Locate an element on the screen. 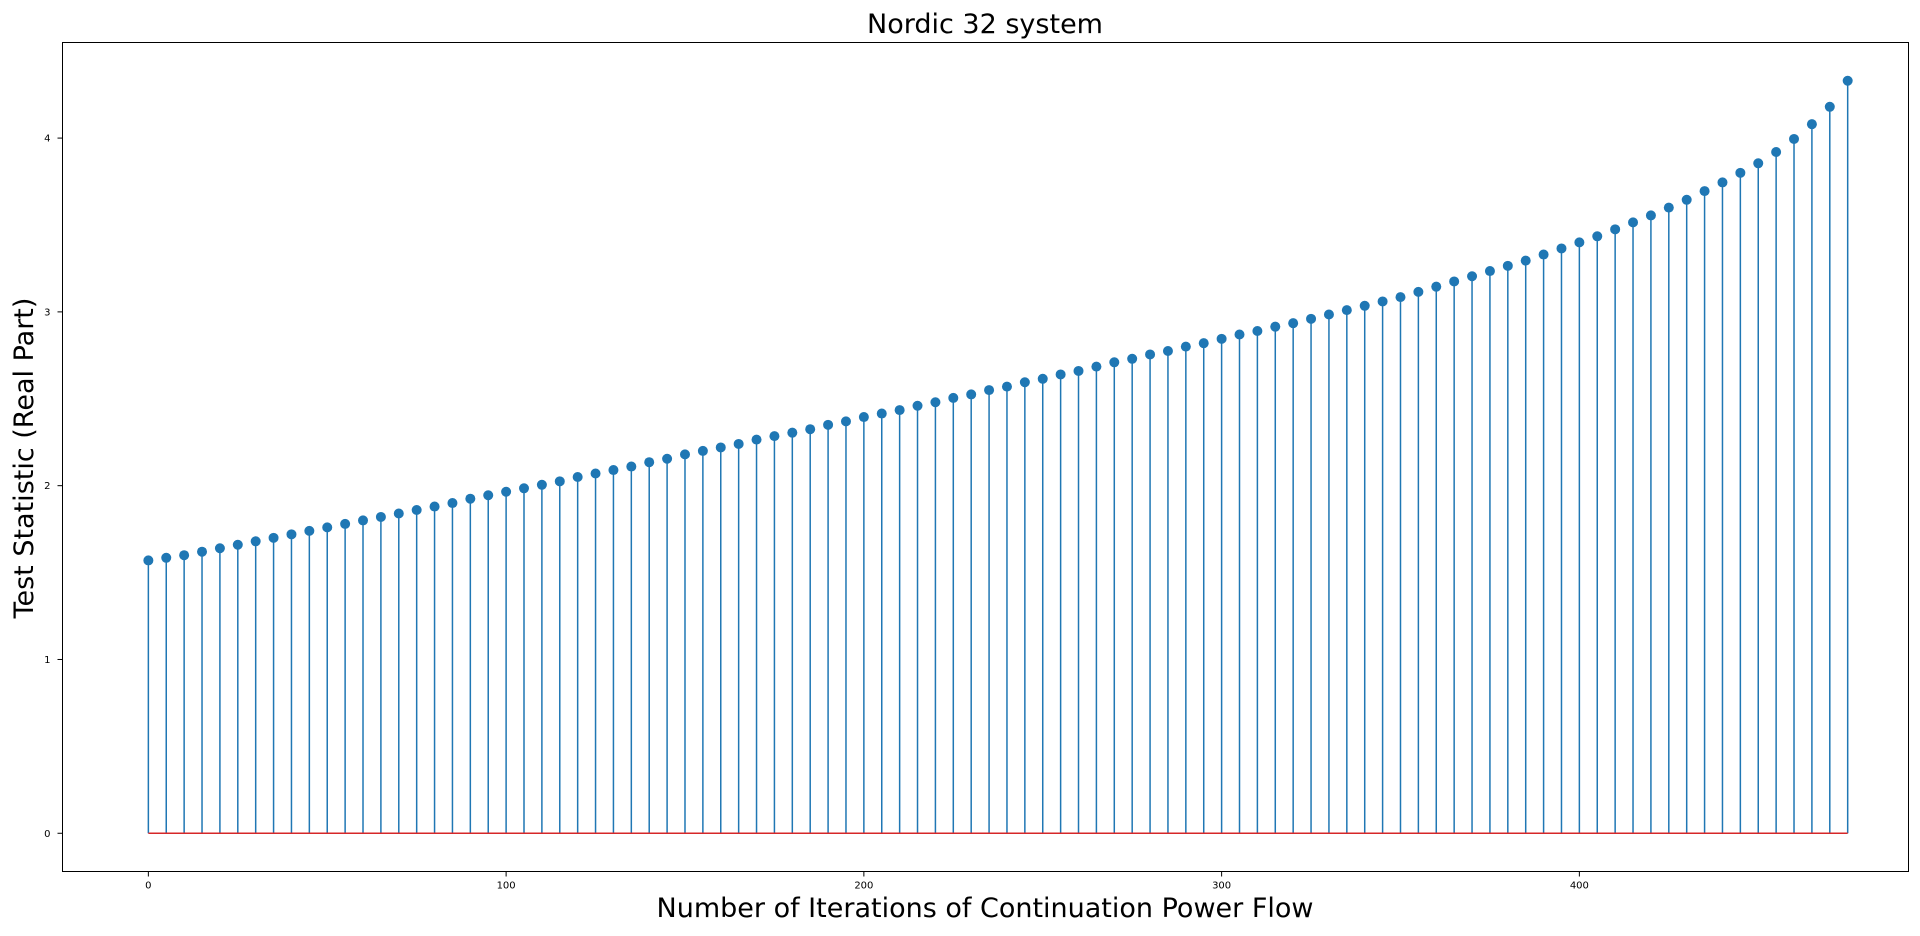  x-tick-label: 0 is located at coordinates (148, 886).